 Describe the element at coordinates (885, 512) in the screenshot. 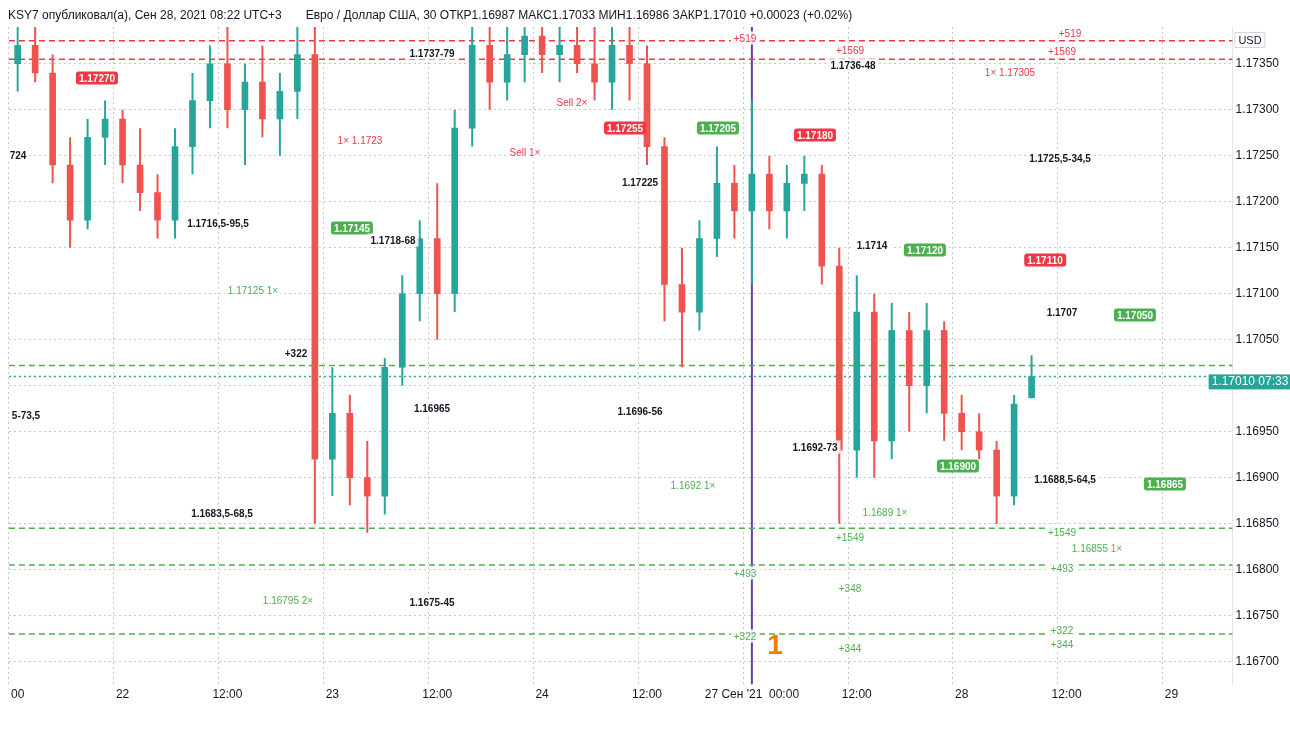

I see `annotation: 1.1689 1×` at that location.